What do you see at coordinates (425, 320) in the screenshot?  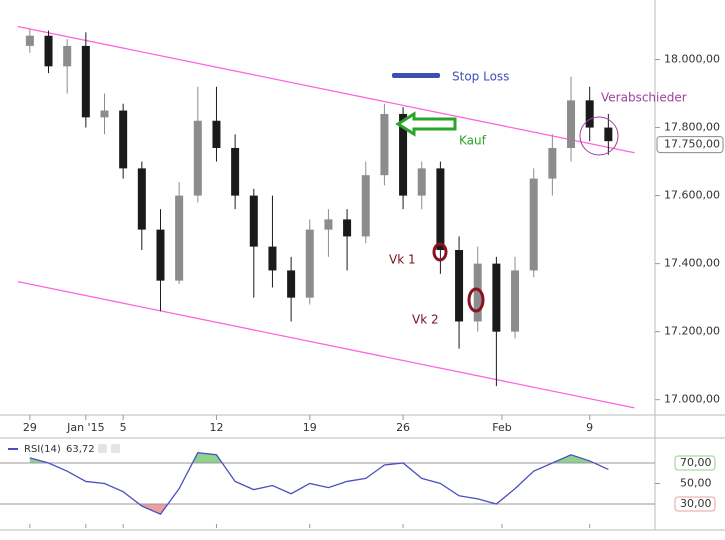 I see `annotation: Vk 2` at bounding box center [425, 320].